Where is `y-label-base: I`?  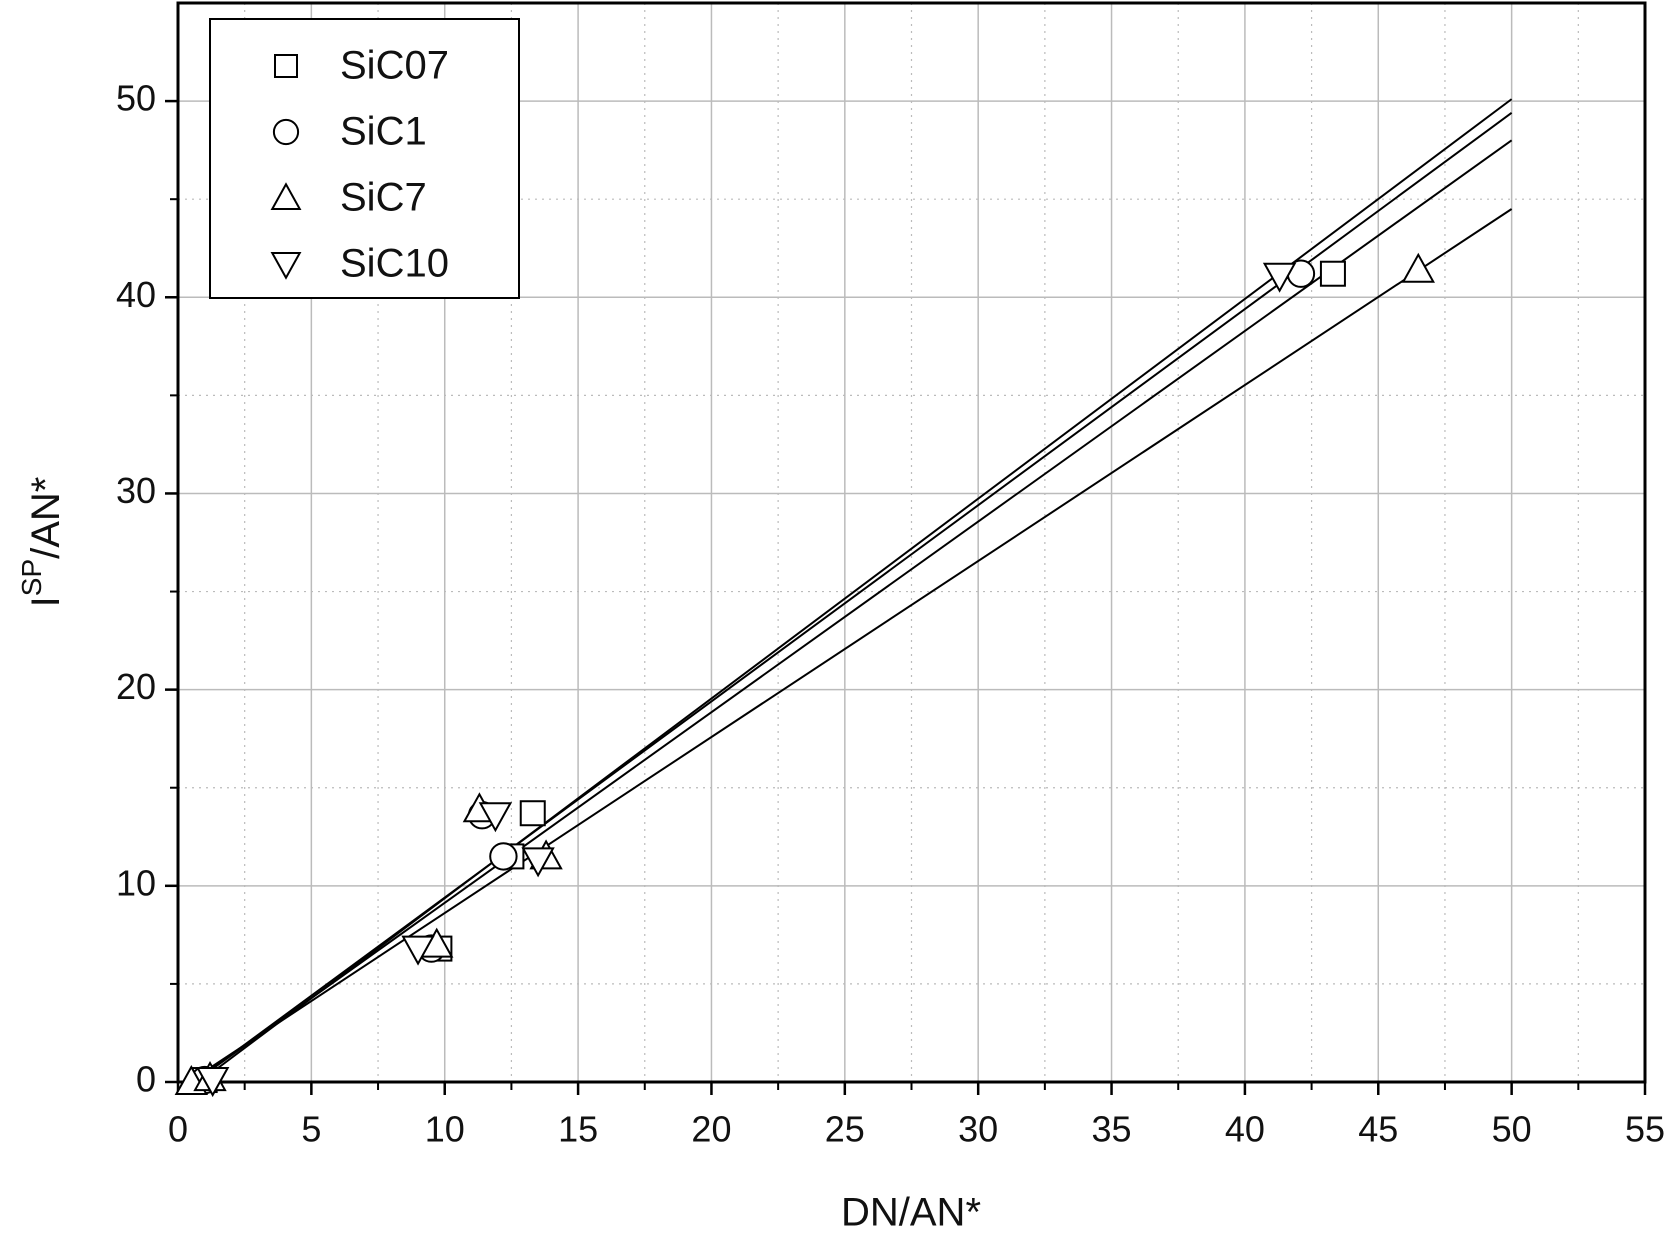
y-label-base: I is located at coordinates (46, 601).